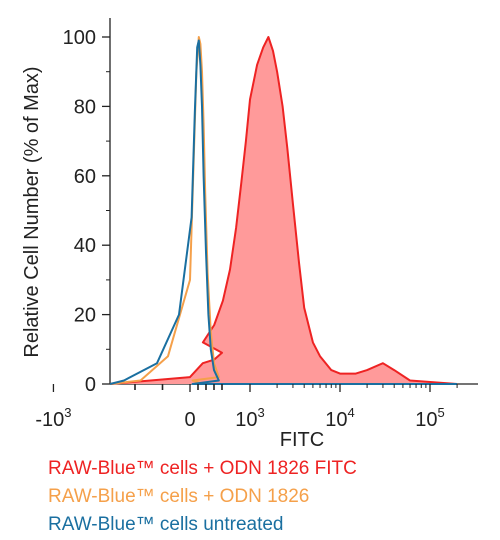 This screenshot has width=500, height=540. Describe the element at coordinates (179, 496) in the screenshot. I see `legend-entry-odn-1826: RAW-Blue™ cells + ODN 1826` at that location.